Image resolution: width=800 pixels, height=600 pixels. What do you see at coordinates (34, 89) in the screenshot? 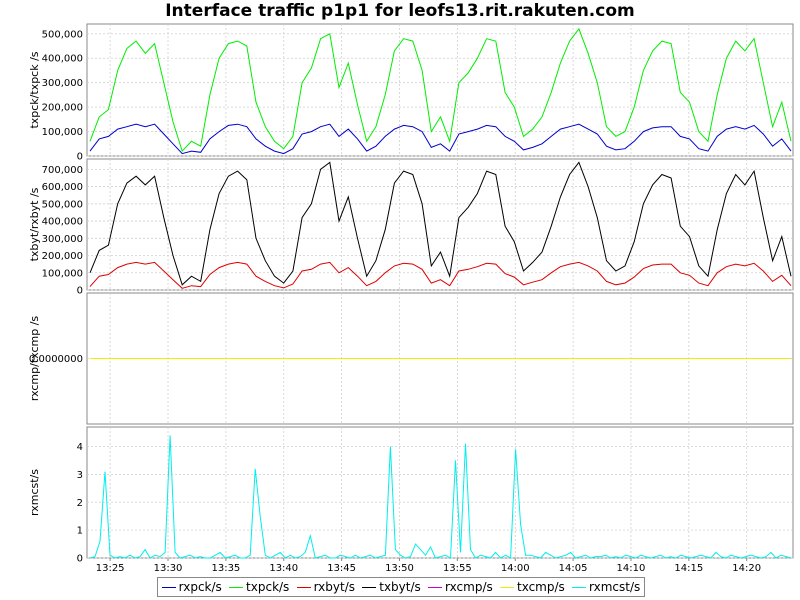
I see `y-axis-label: txpck/txpck /s` at bounding box center [34, 89].